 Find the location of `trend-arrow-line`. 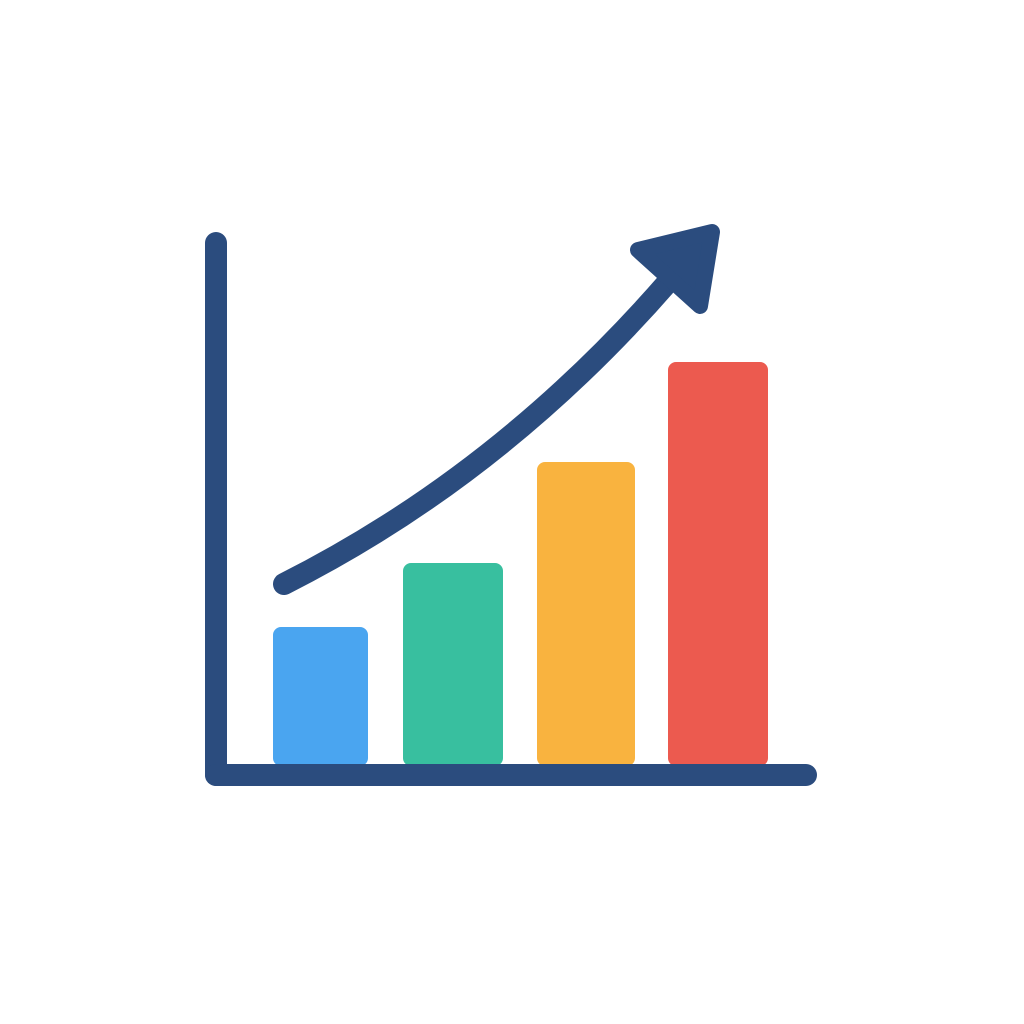

trend-arrow-line is located at coordinates (476, 433).